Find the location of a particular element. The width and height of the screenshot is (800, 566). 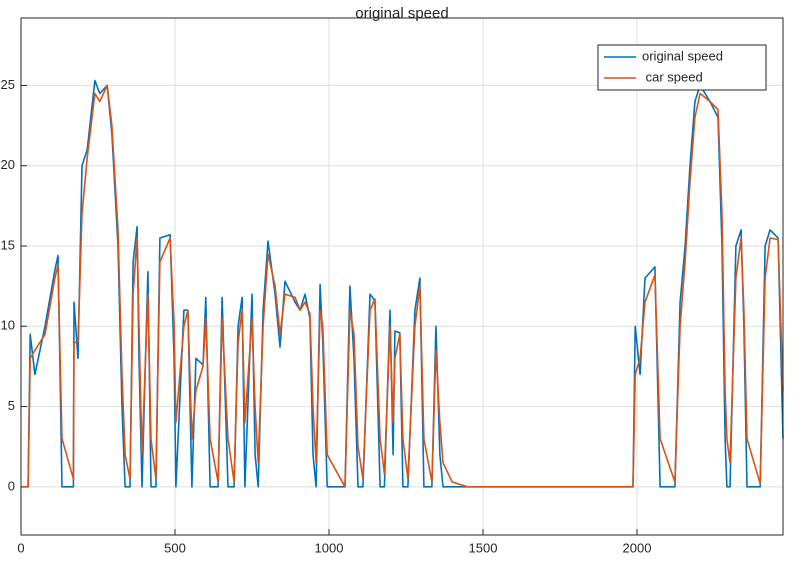

y-tick-label: 10 is located at coordinates (8, 325).